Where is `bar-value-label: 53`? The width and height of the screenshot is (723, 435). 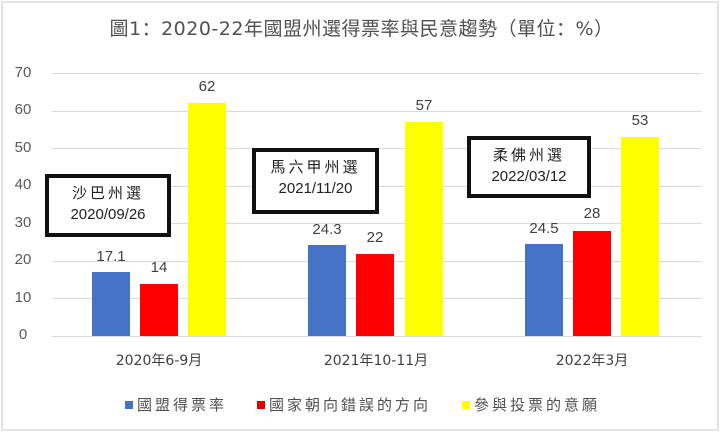 bar-value-label: 53 is located at coordinates (640, 120).